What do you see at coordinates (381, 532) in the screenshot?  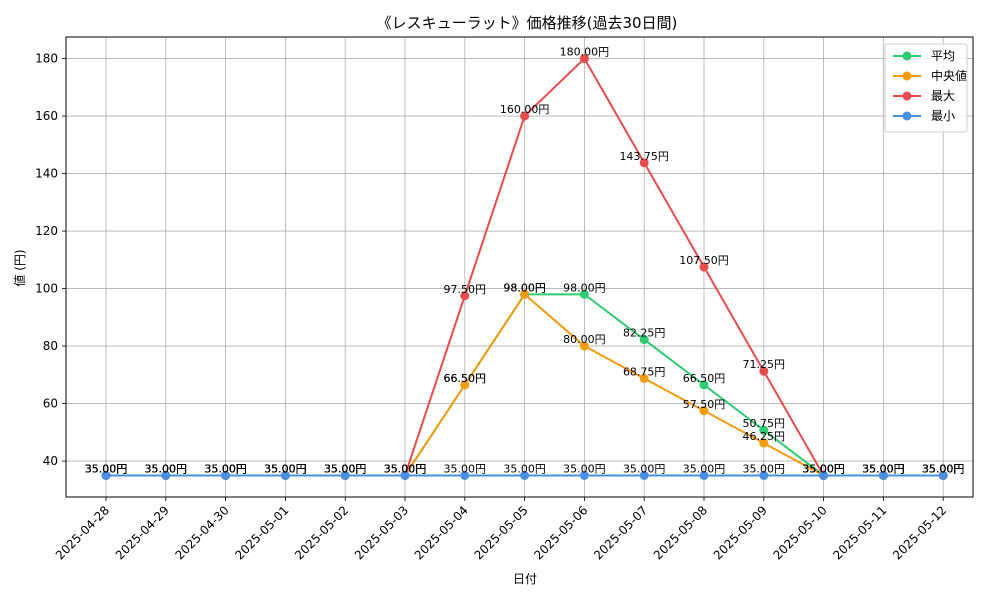 I see `x-tick-label: 2025-05-03` at bounding box center [381, 532].